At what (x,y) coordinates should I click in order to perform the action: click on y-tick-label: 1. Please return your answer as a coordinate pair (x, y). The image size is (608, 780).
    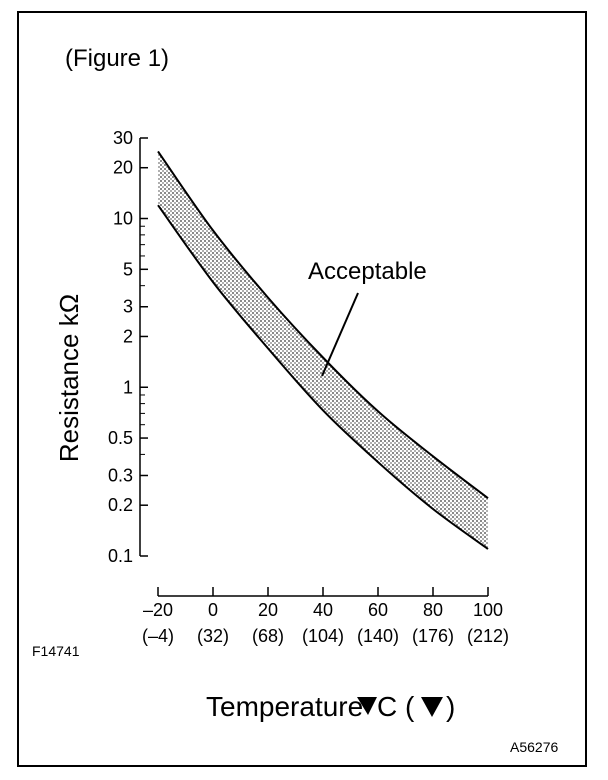
    Looking at the image, I should click on (128, 387).